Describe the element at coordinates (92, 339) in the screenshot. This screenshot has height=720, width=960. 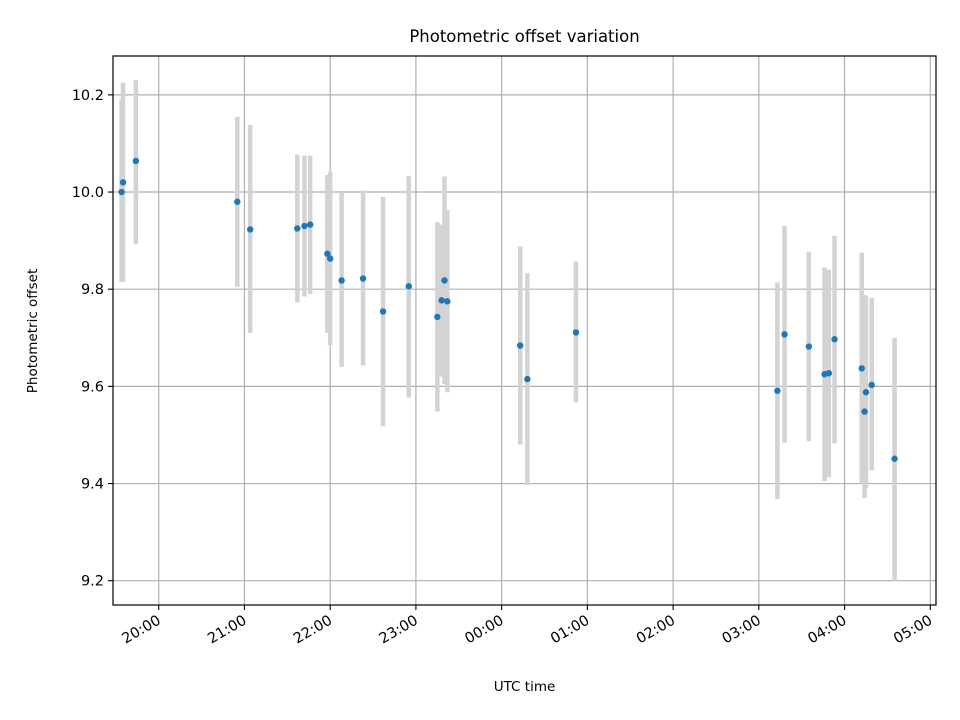
I see `y-axis-ticks: 9.2 9.4 9.6 9.8 10.0 10.2` at that location.